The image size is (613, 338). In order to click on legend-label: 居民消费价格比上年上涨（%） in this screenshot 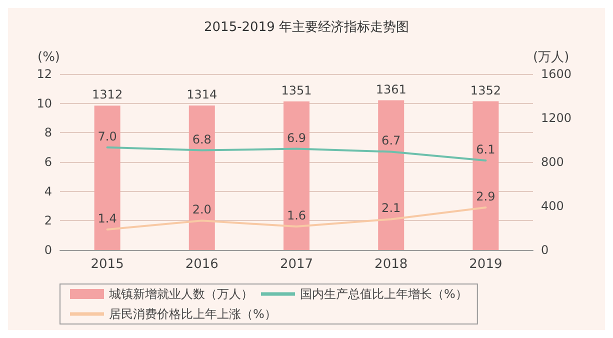, I will do `click(192, 314)`.